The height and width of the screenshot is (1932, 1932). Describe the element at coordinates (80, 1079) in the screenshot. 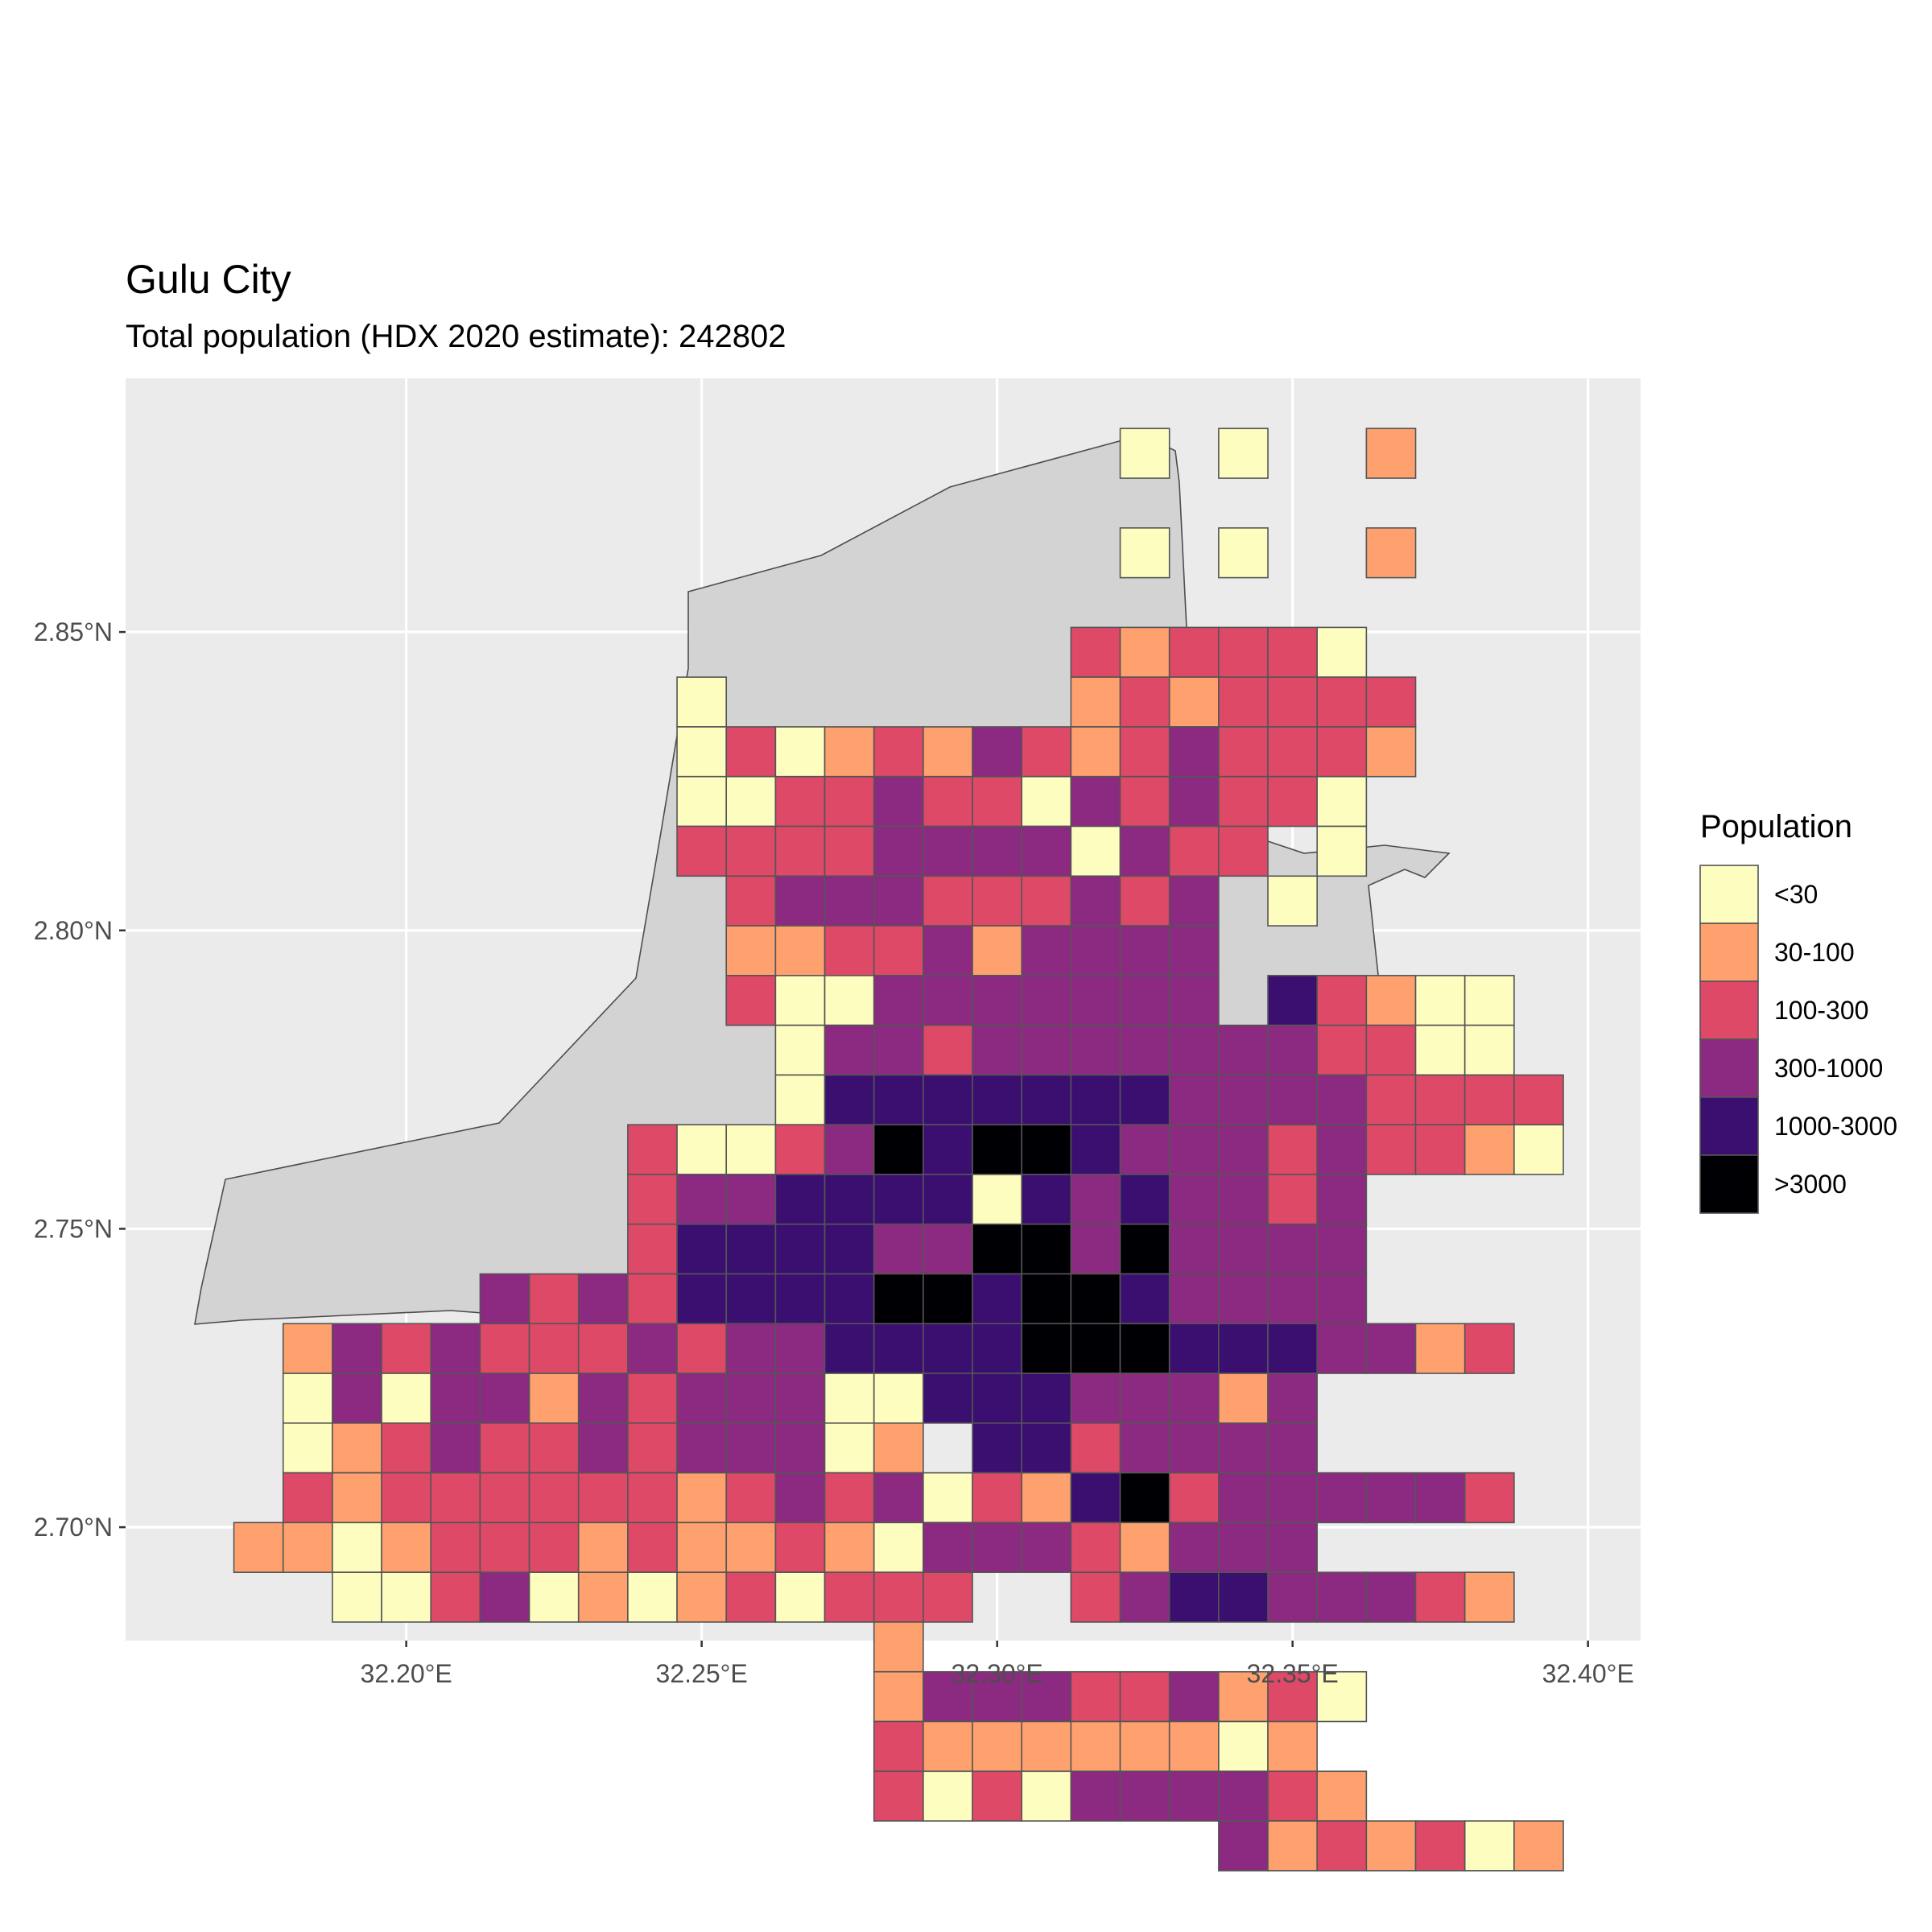

I see `y-axis: 2.85°N 2.80°N 2.75°N 2.70°N` at that location.